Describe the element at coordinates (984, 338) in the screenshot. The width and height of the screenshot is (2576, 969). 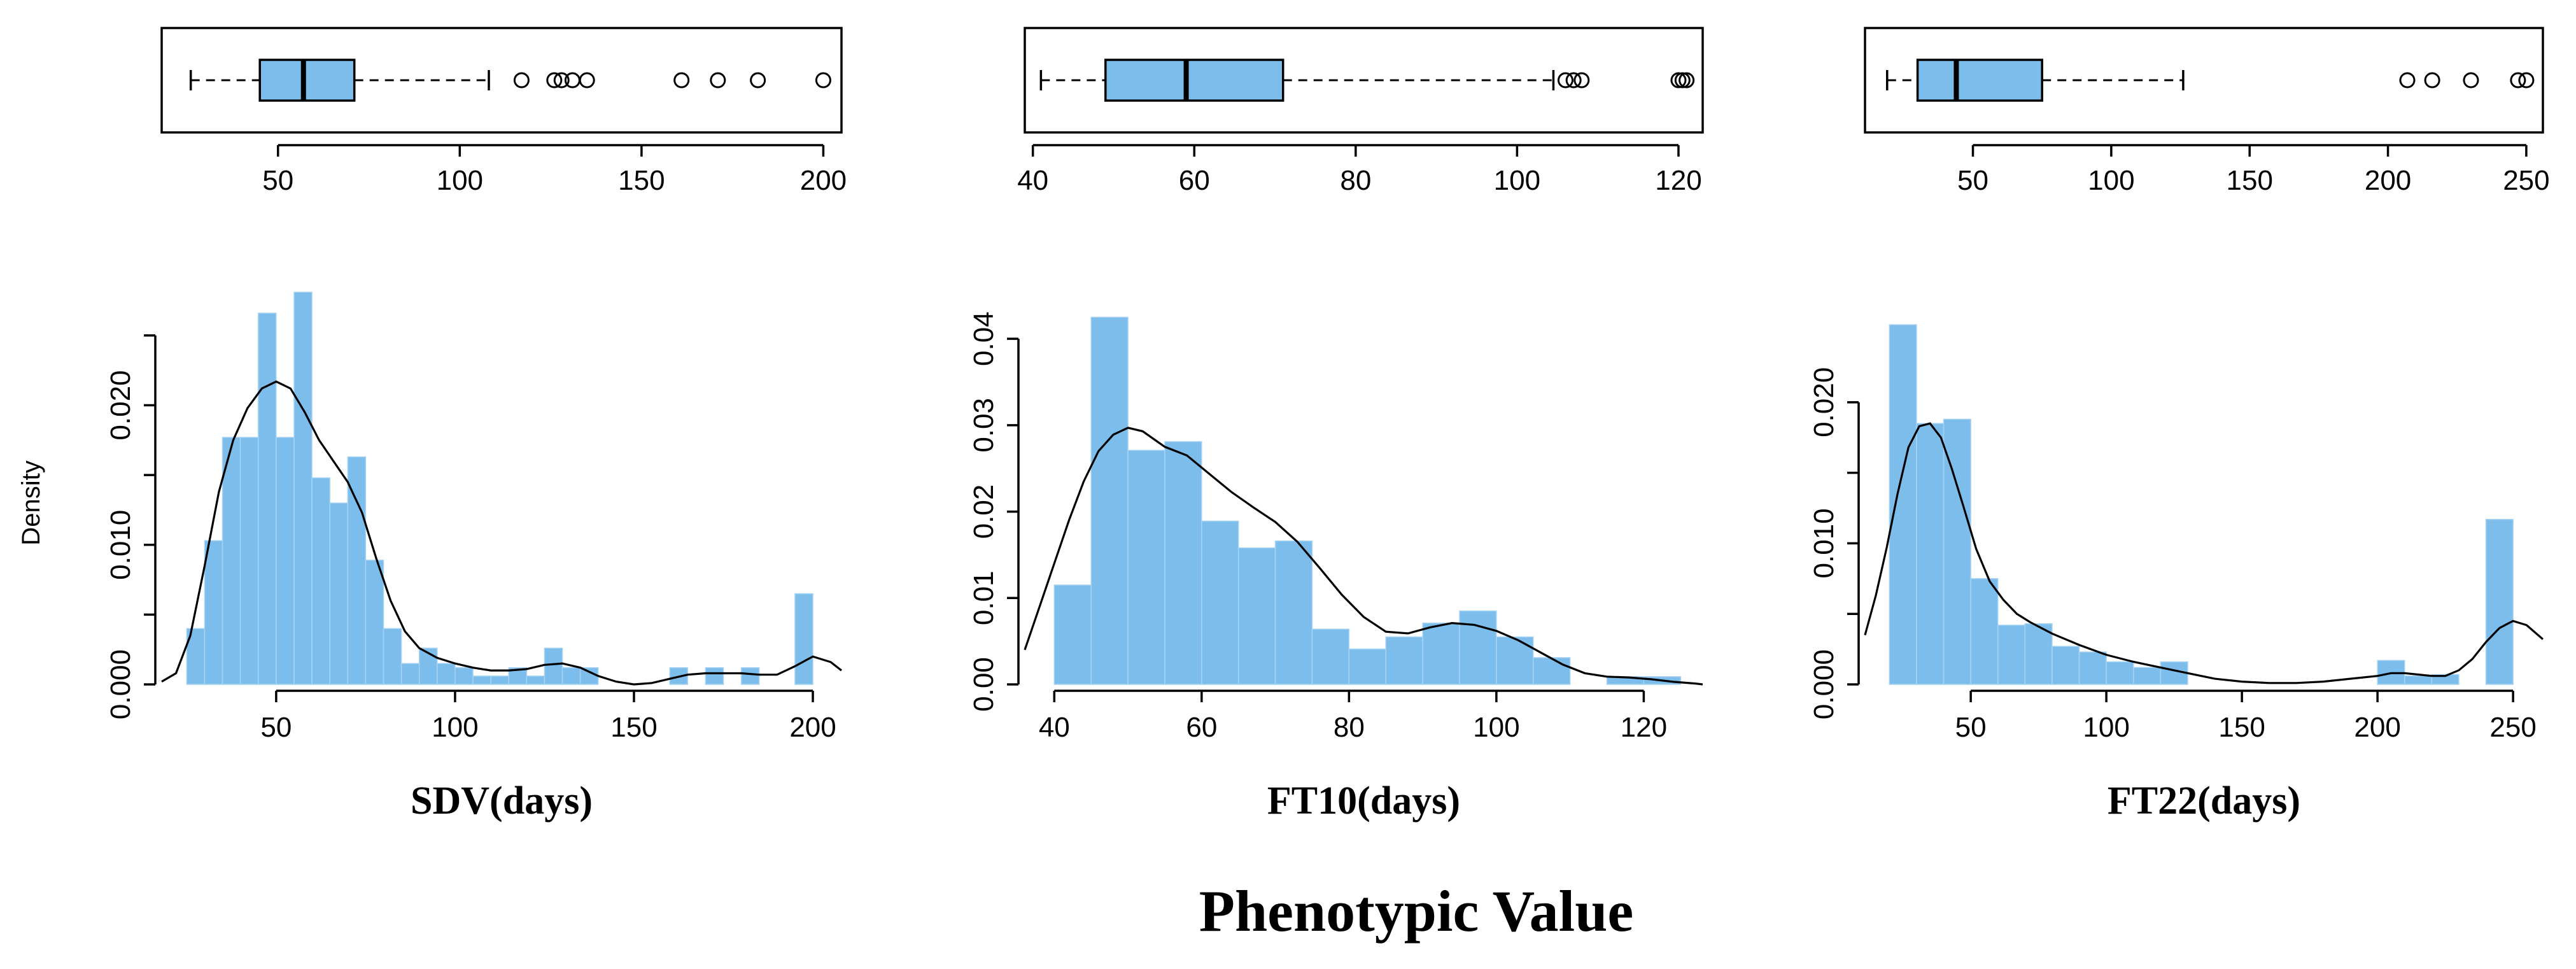
I see `y-tick-label: 0.04` at that location.